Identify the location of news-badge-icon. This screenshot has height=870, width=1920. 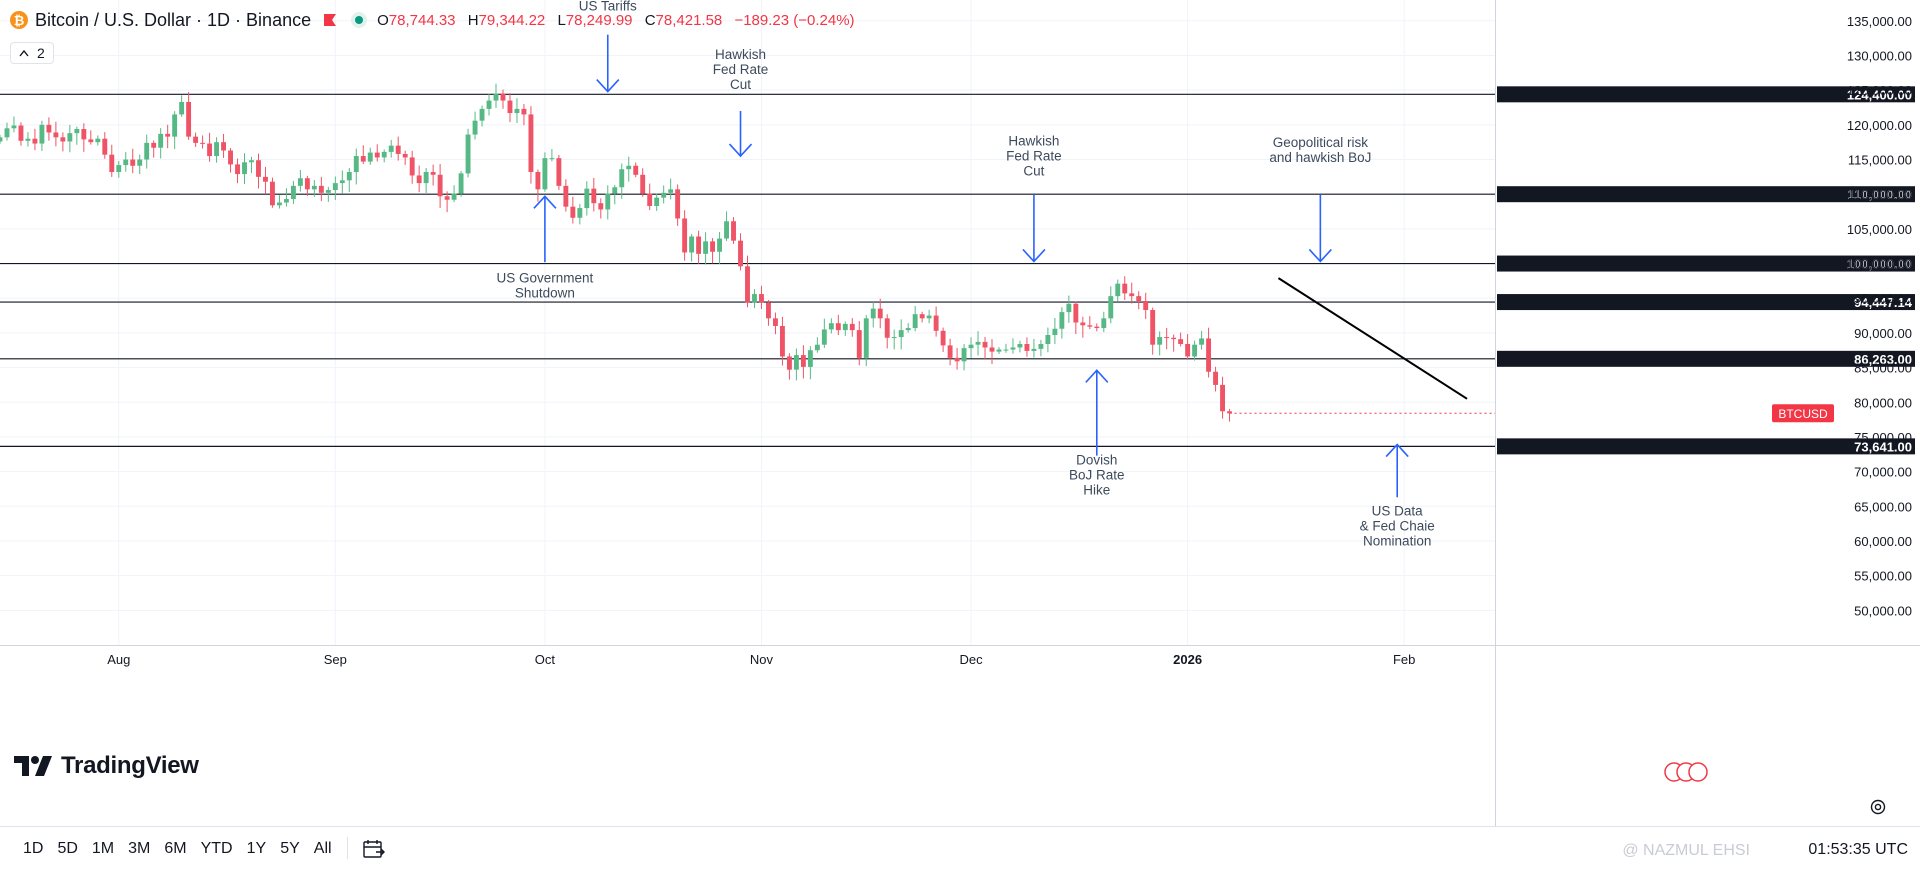
(1698, 772).